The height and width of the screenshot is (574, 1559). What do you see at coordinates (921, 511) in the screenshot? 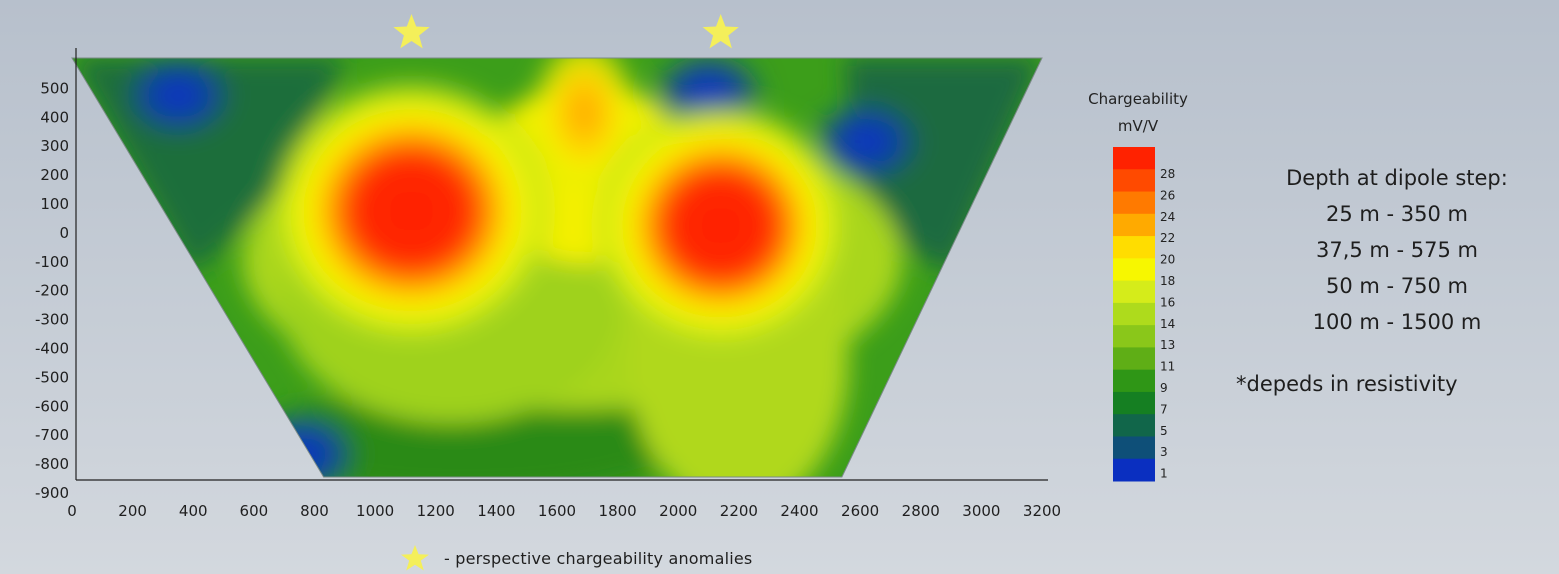
I see `x-tick-label: 2800` at bounding box center [921, 511].